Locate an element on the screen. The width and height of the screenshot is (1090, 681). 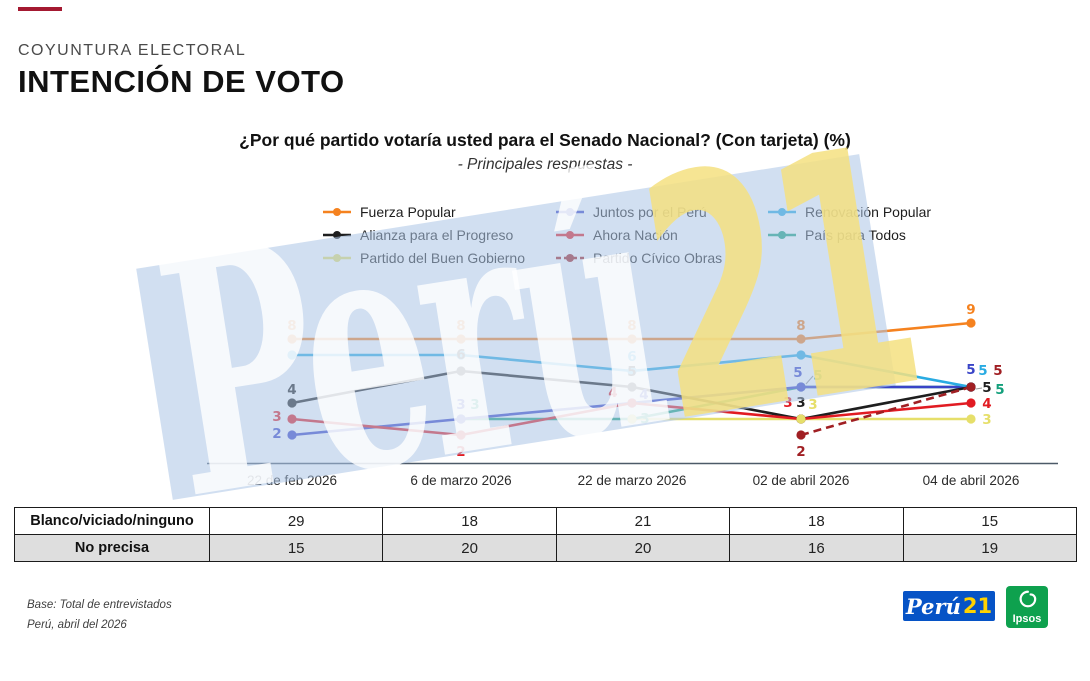
point-label-renovacion_popular: 6 is located at coordinates (631, 357).